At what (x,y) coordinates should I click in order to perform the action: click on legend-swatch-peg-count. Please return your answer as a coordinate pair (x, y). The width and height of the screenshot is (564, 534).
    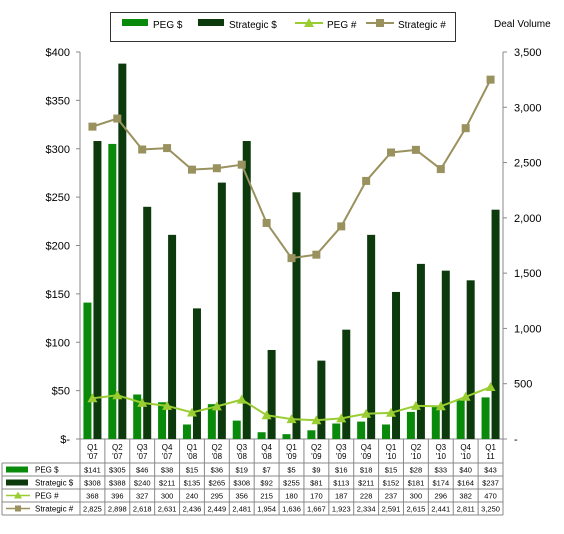
    Looking at the image, I should click on (309, 22).